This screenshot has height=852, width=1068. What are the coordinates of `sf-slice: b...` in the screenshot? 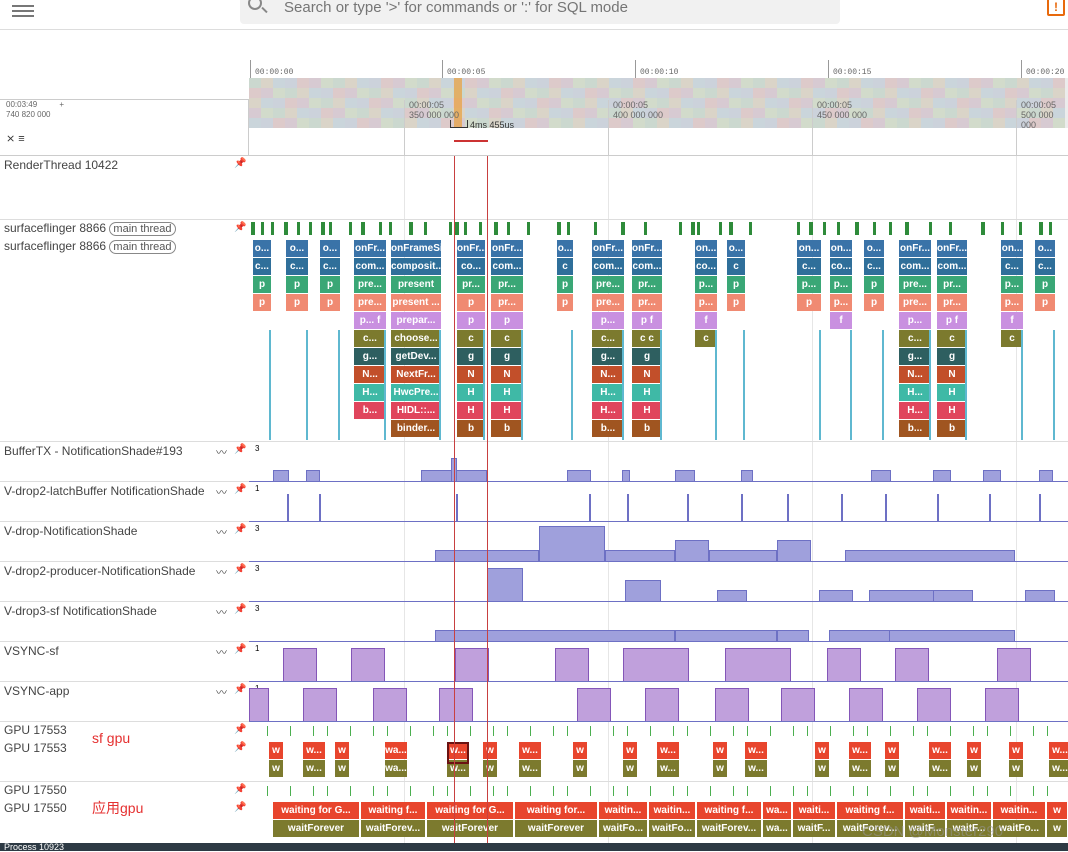 It's located at (915, 428).